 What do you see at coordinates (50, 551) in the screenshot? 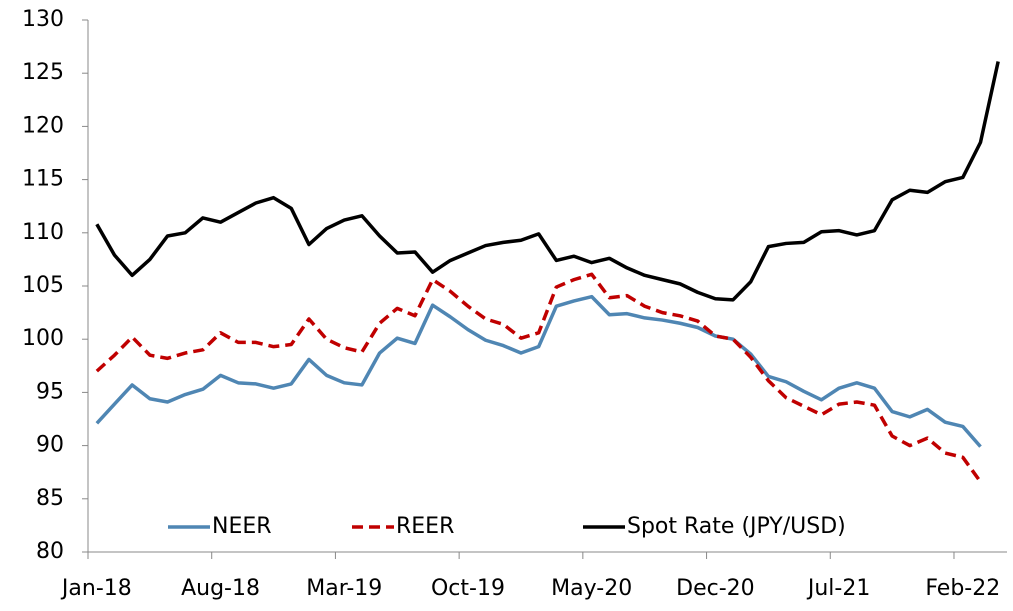
I see `y-tick-label: 80` at bounding box center [50, 551].